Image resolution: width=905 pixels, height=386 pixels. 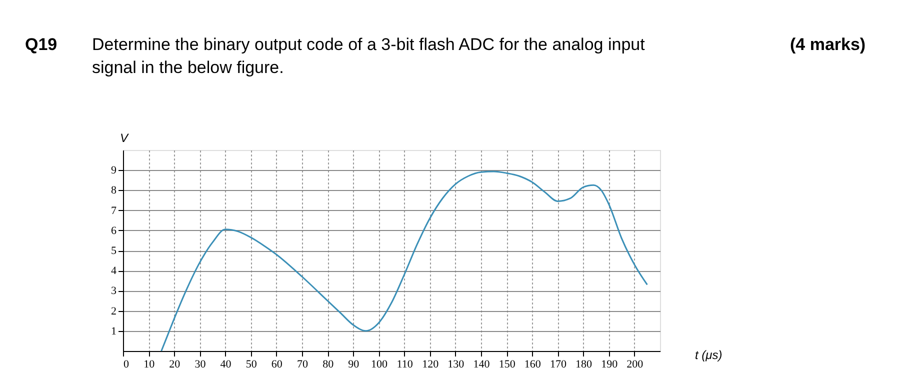 I want to click on x-tick-label: 0, so click(x=127, y=364).